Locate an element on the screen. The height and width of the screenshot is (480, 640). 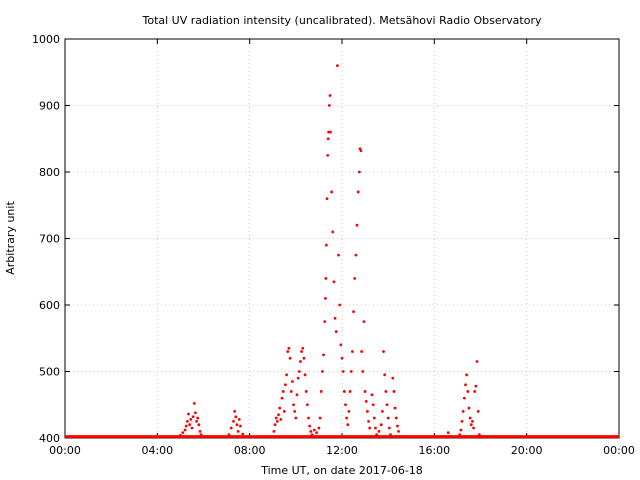
x-axis-label: Time UT, on date 2017-06-18 is located at coordinates (341, 470).